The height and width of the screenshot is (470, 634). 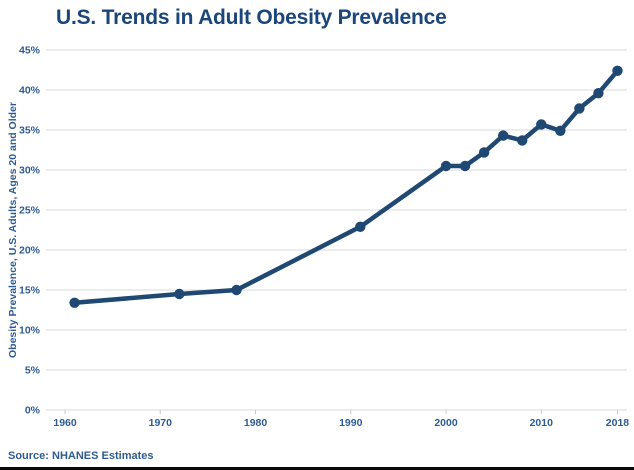 What do you see at coordinates (446, 423) in the screenshot?
I see `x-tick-label: 2000` at bounding box center [446, 423].